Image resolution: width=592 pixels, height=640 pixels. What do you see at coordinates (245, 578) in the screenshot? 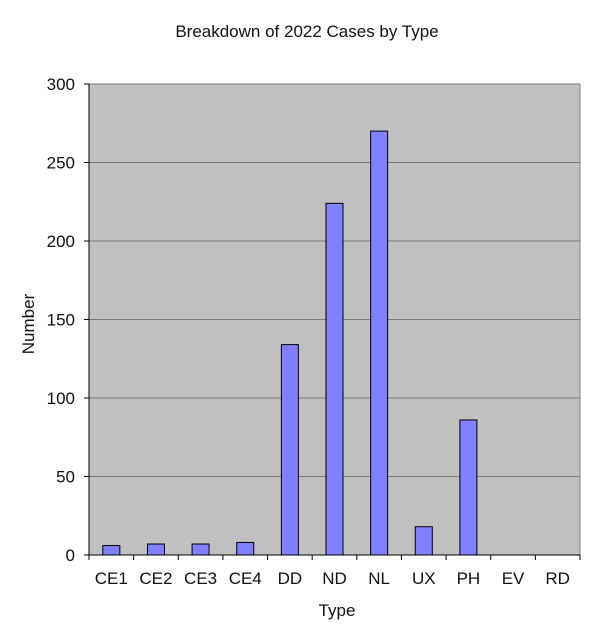
I see `x-tick-label-ce4: CE4` at bounding box center [245, 578].